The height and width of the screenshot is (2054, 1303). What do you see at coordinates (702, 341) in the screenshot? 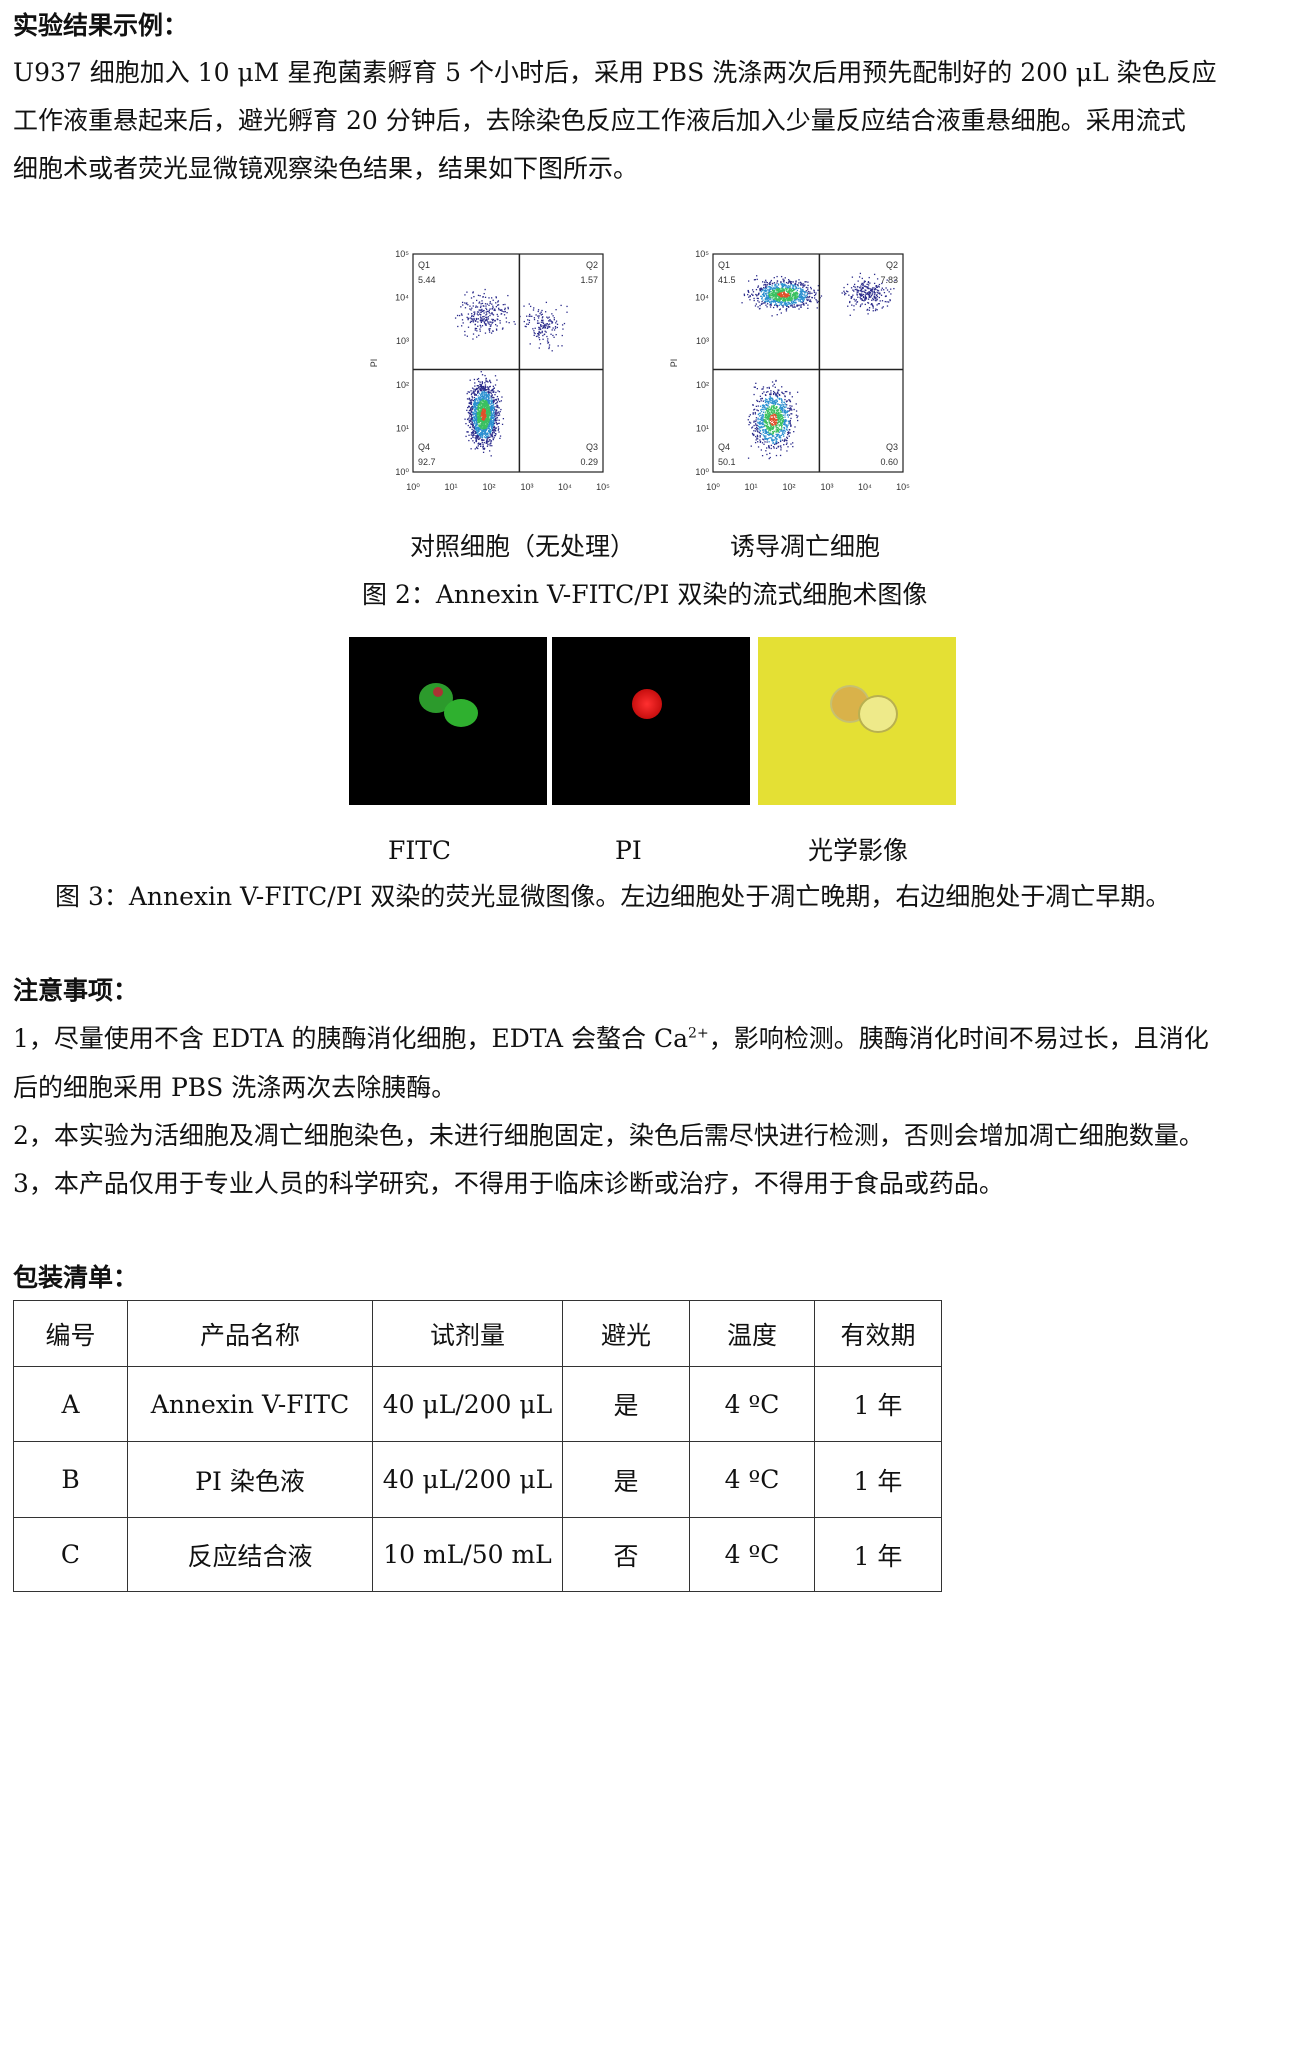
I see `y-tick-label: 10³` at bounding box center [702, 341].